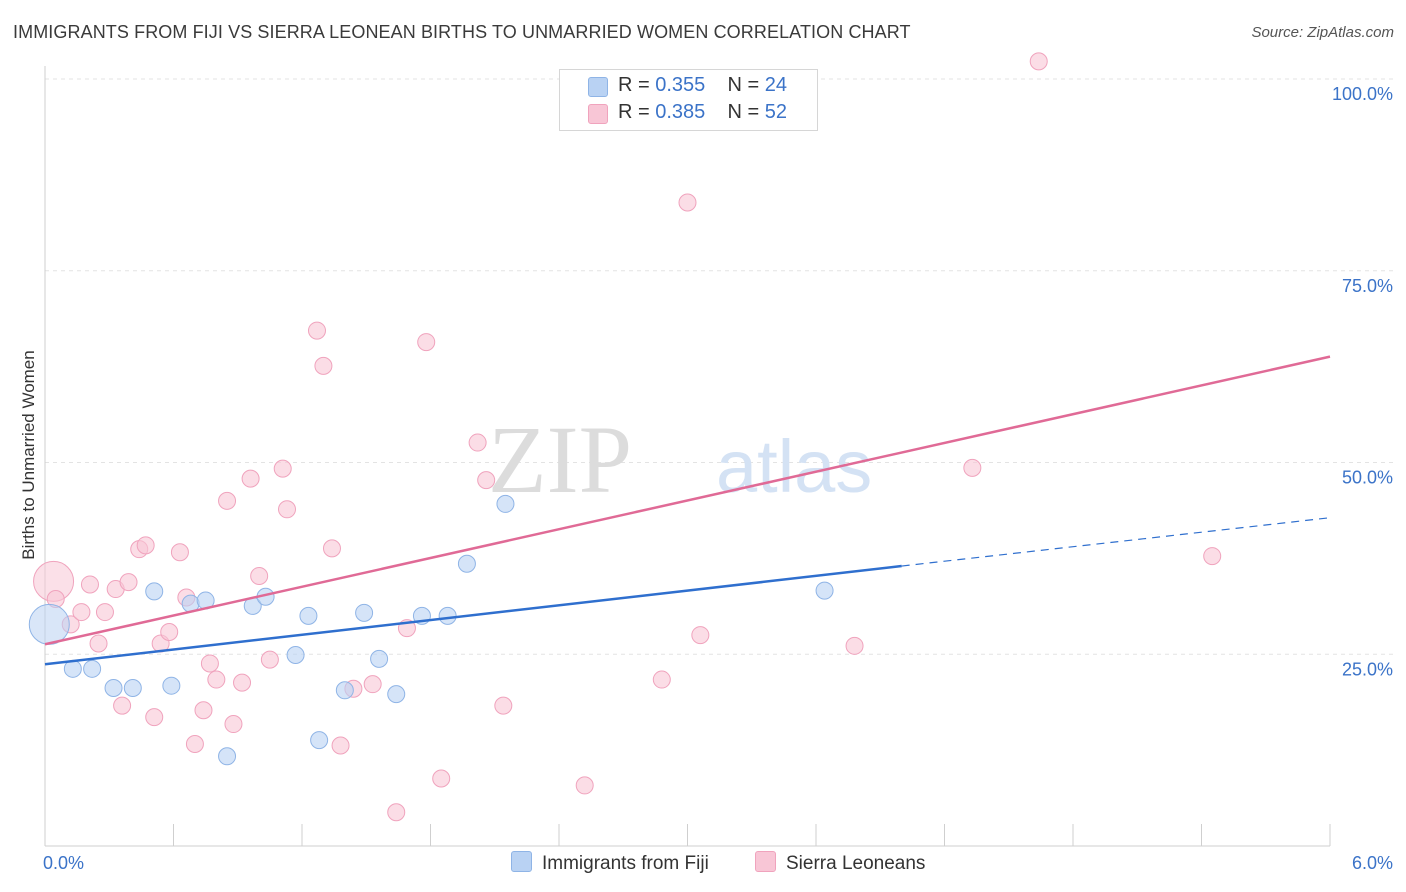 This screenshot has width=1406, height=892. Describe the element at coordinates (63, 863) in the screenshot. I see `x-tick-label-0: 0.0%` at that location.